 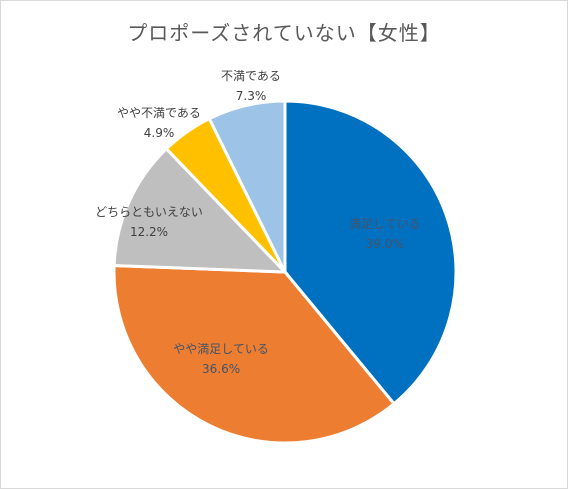 What do you see at coordinates (284, 33) in the screenshot?
I see `chart-title: プロポーズされていない【女性】` at bounding box center [284, 33].